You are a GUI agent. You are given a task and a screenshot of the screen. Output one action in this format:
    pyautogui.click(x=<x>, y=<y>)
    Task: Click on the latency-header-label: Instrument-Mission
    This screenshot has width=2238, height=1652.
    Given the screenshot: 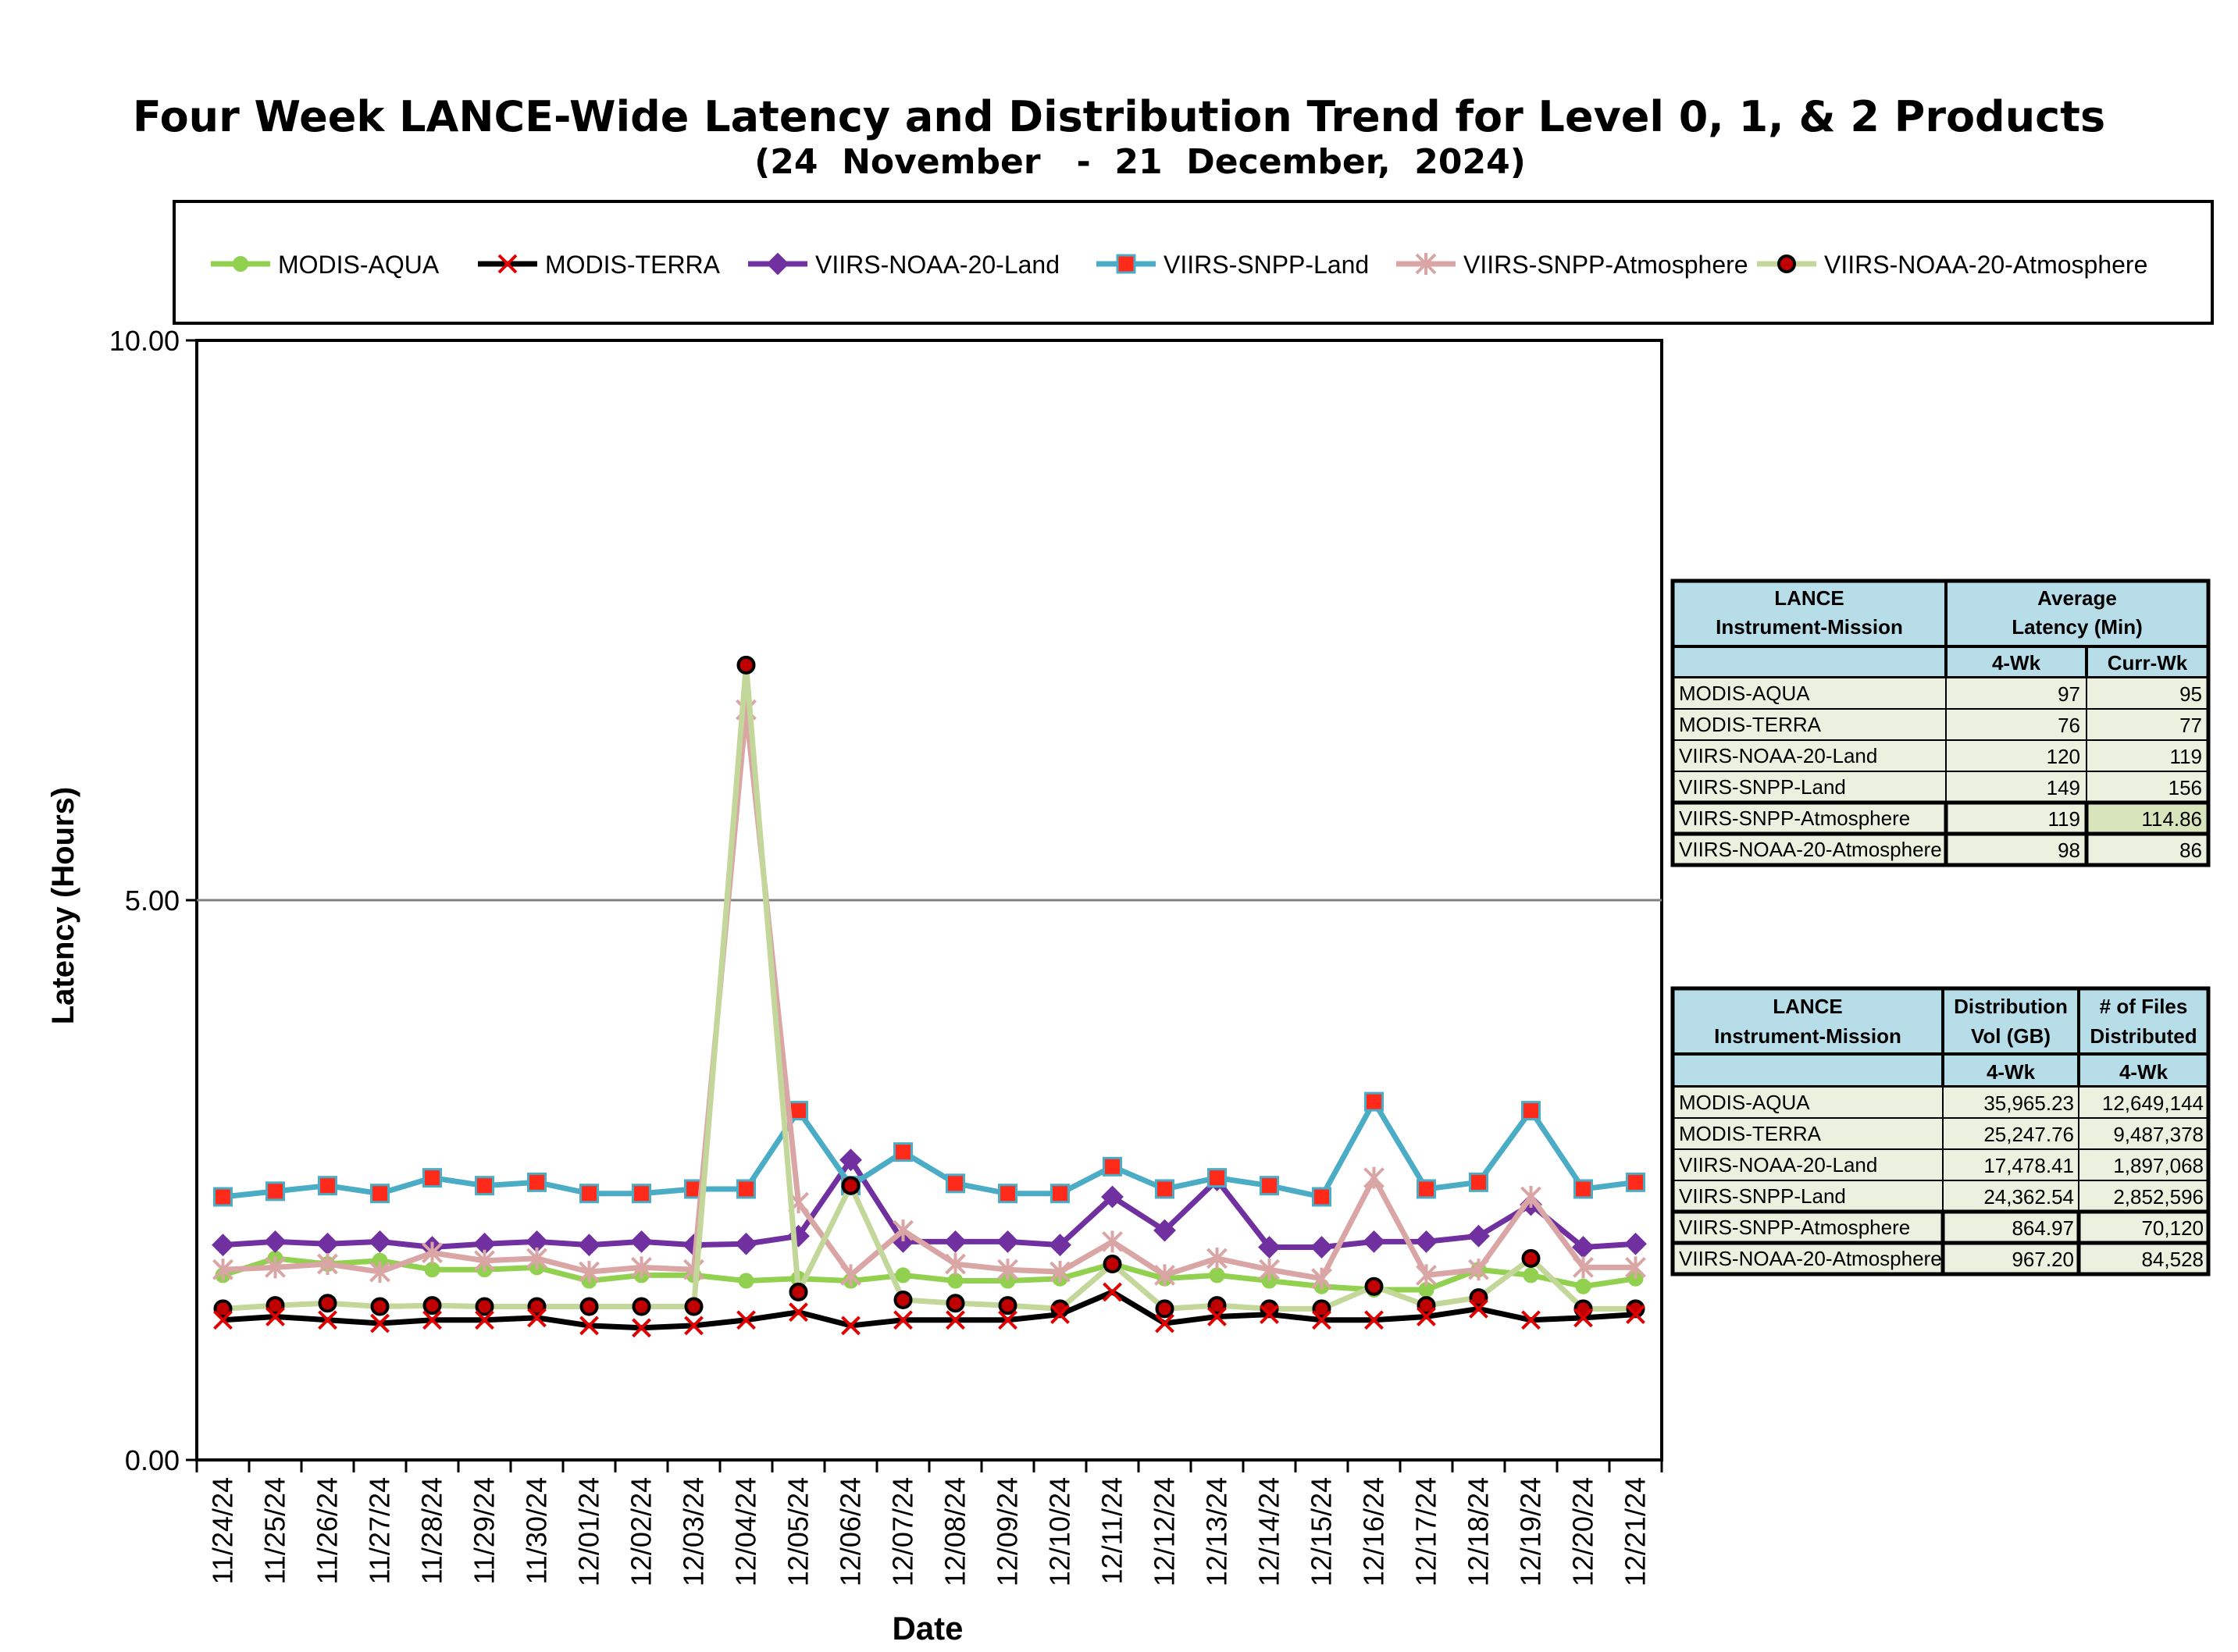 What is the action you would take?
    pyautogui.click(x=1809, y=627)
    